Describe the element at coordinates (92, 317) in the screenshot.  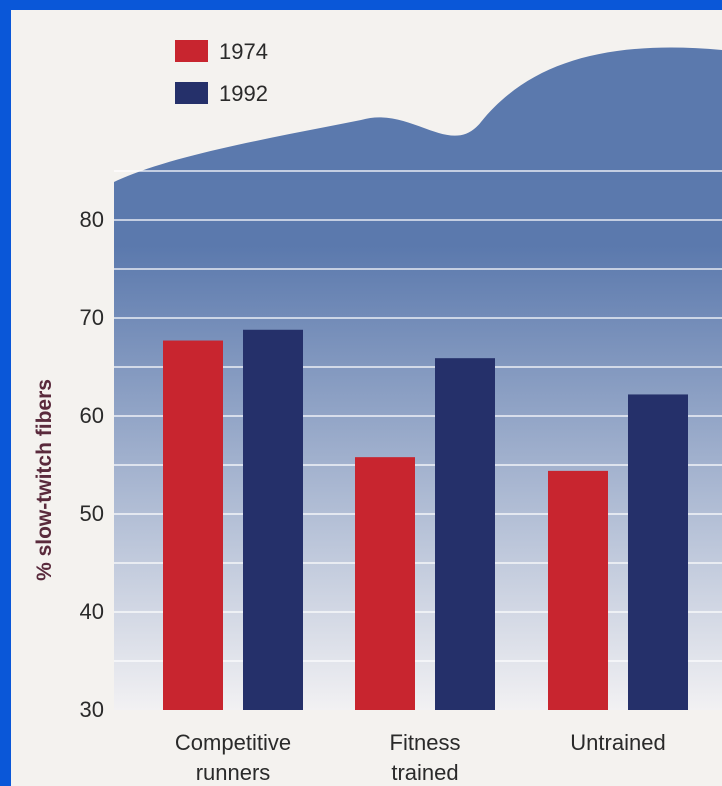
I see `y-tick-label: 70` at that location.